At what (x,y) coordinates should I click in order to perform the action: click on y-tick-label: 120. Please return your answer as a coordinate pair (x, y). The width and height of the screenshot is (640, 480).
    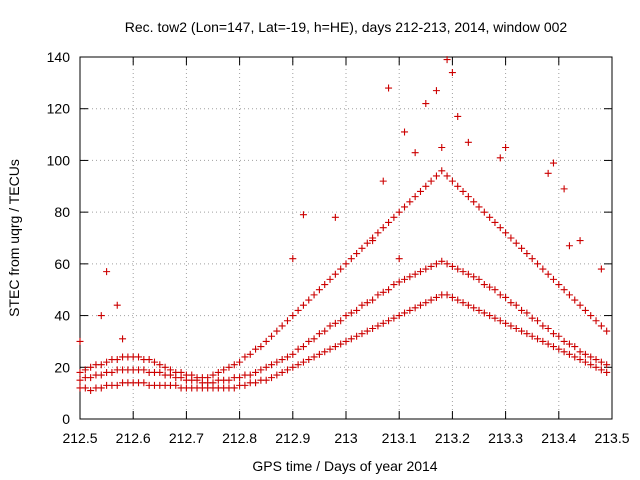
    Looking at the image, I should click on (59, 109).